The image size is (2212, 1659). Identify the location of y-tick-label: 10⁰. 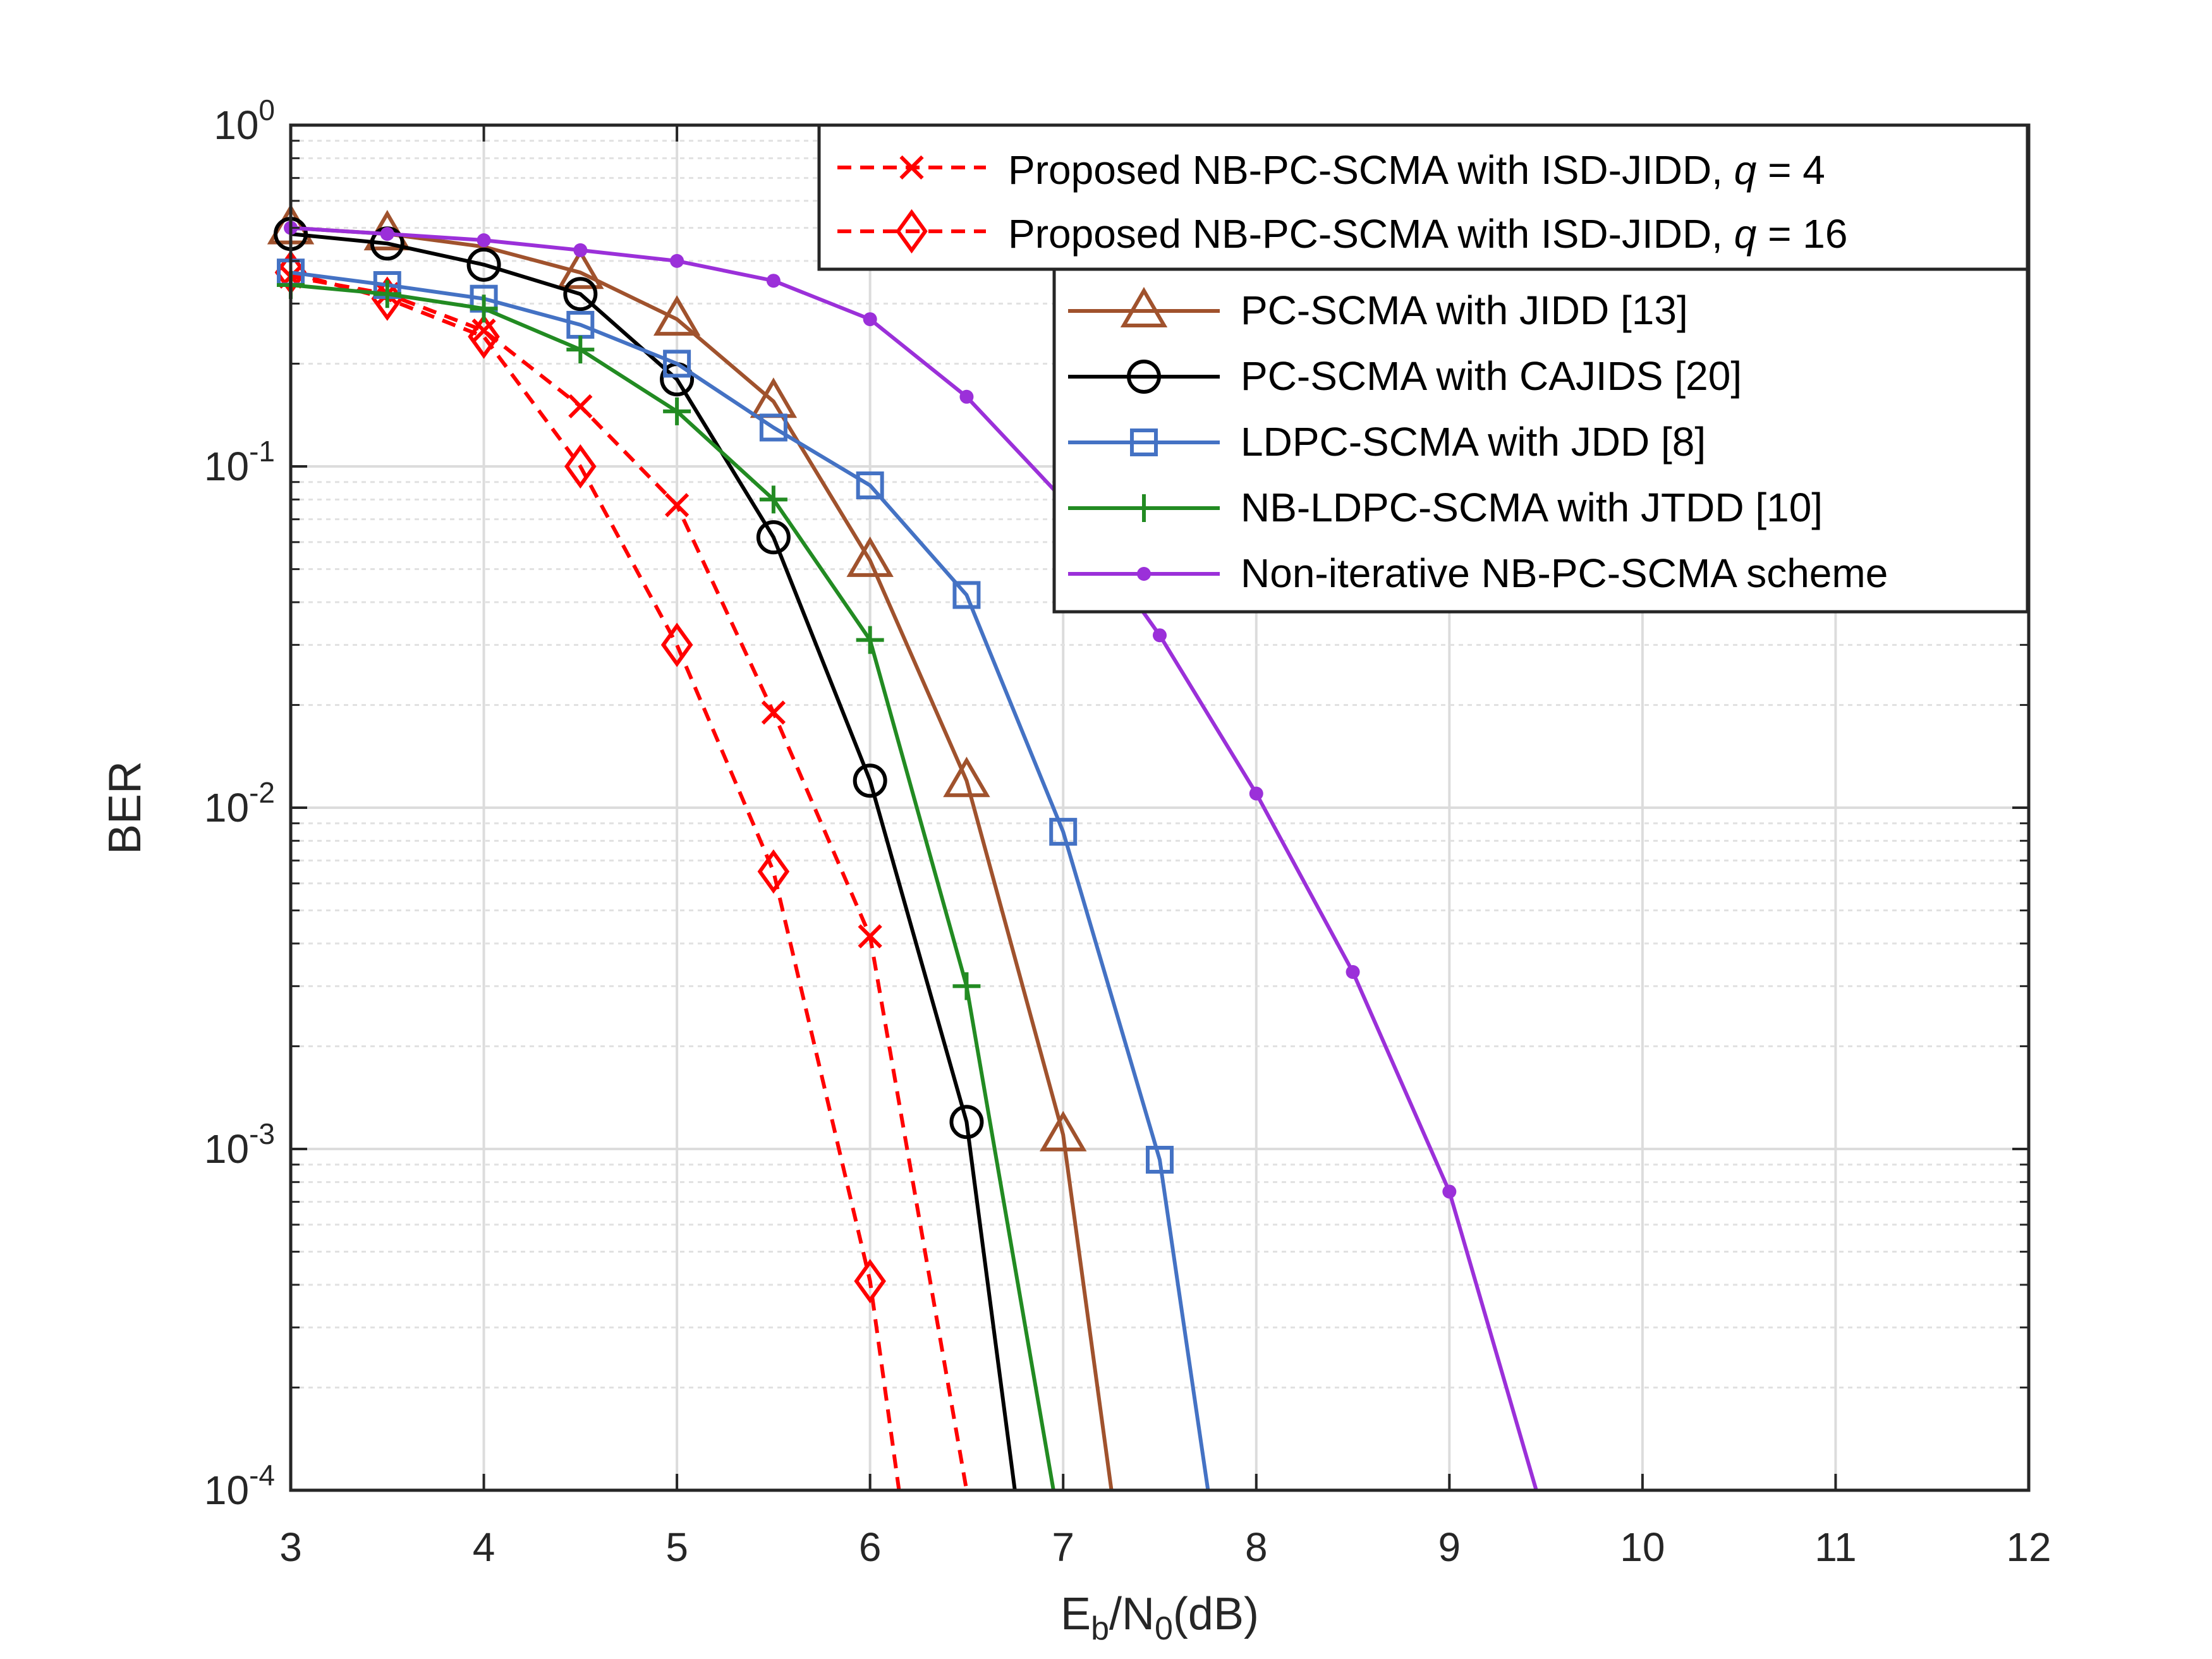
(244, 121).